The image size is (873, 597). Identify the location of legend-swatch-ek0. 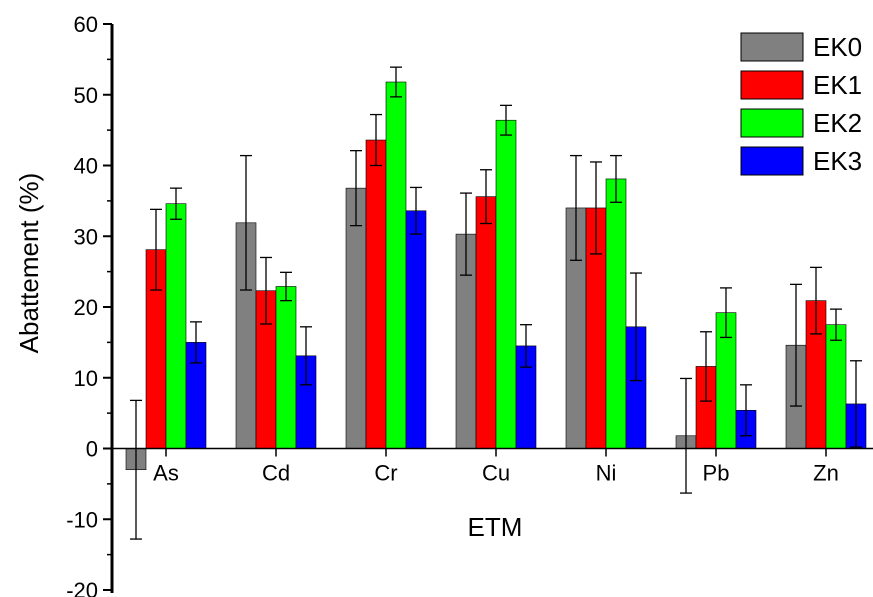
(772, 47).